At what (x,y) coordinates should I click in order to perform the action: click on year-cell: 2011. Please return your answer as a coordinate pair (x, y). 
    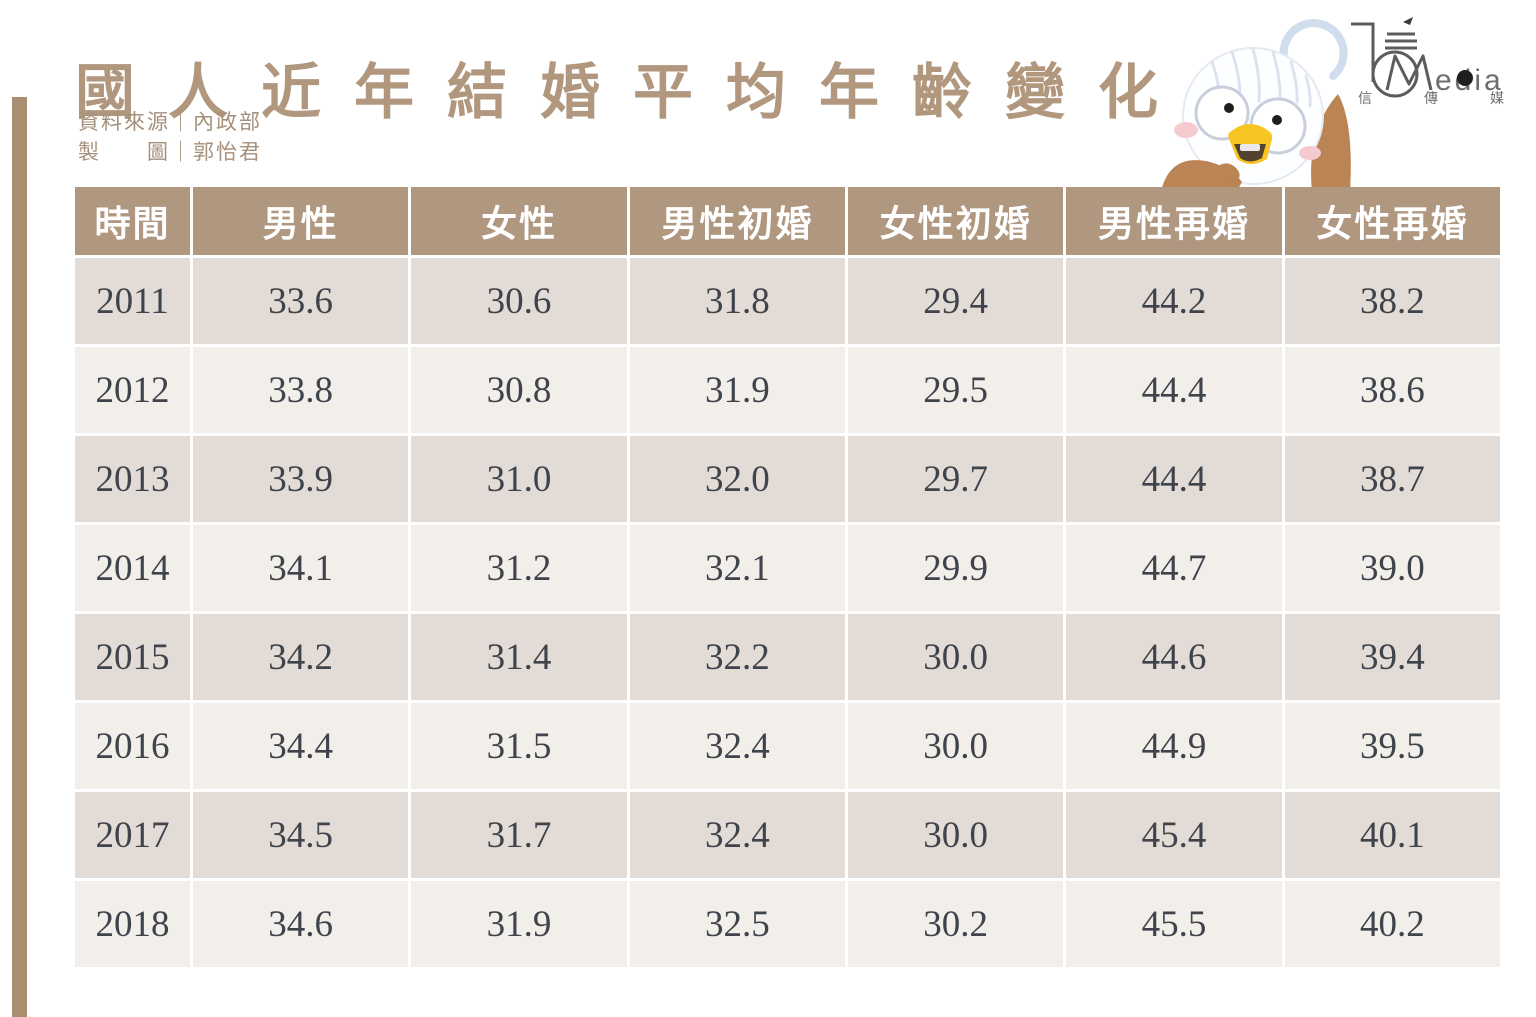
    Looking at the image, I should click on (132, 301).